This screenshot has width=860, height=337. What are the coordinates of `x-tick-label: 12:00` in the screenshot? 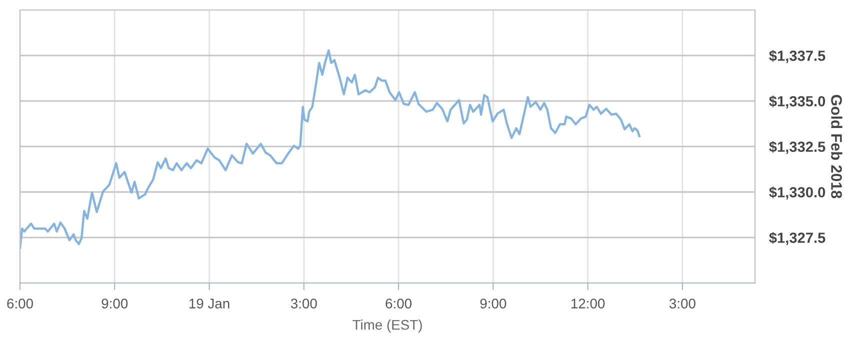 It's located at (588, 303).